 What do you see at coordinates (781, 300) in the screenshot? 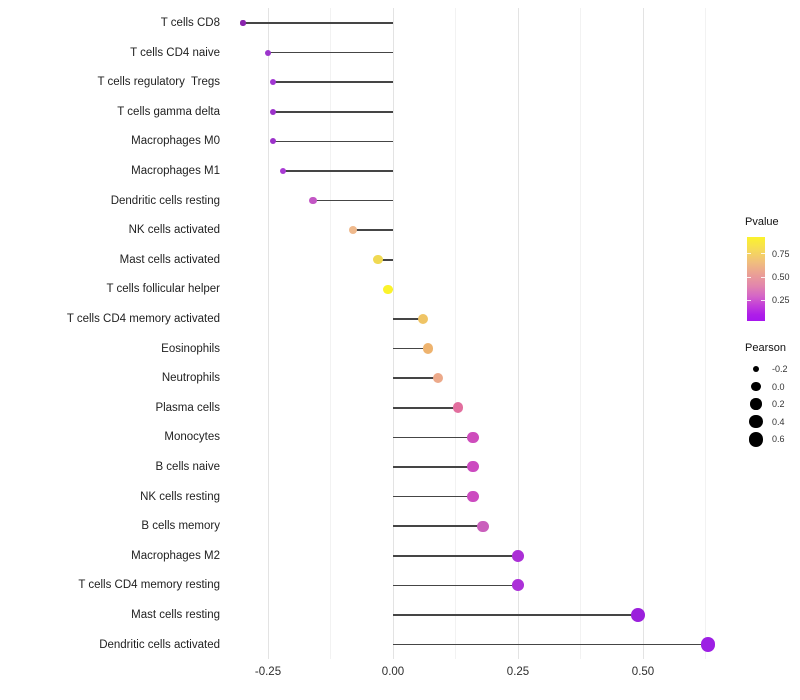
I see `colorbar-tick-label: 0.25` at bounding box center [781, 300].